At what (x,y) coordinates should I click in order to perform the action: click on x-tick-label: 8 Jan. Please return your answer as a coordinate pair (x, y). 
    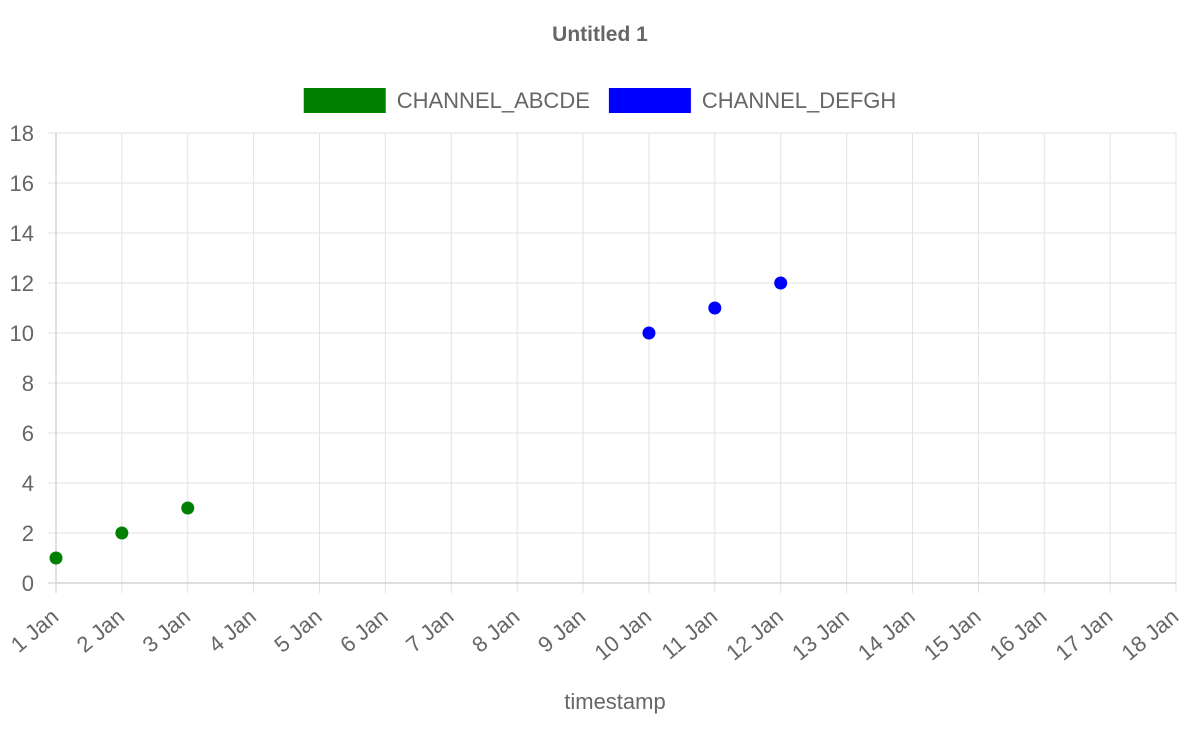
    Looking at the image, I should click on (495, 631).